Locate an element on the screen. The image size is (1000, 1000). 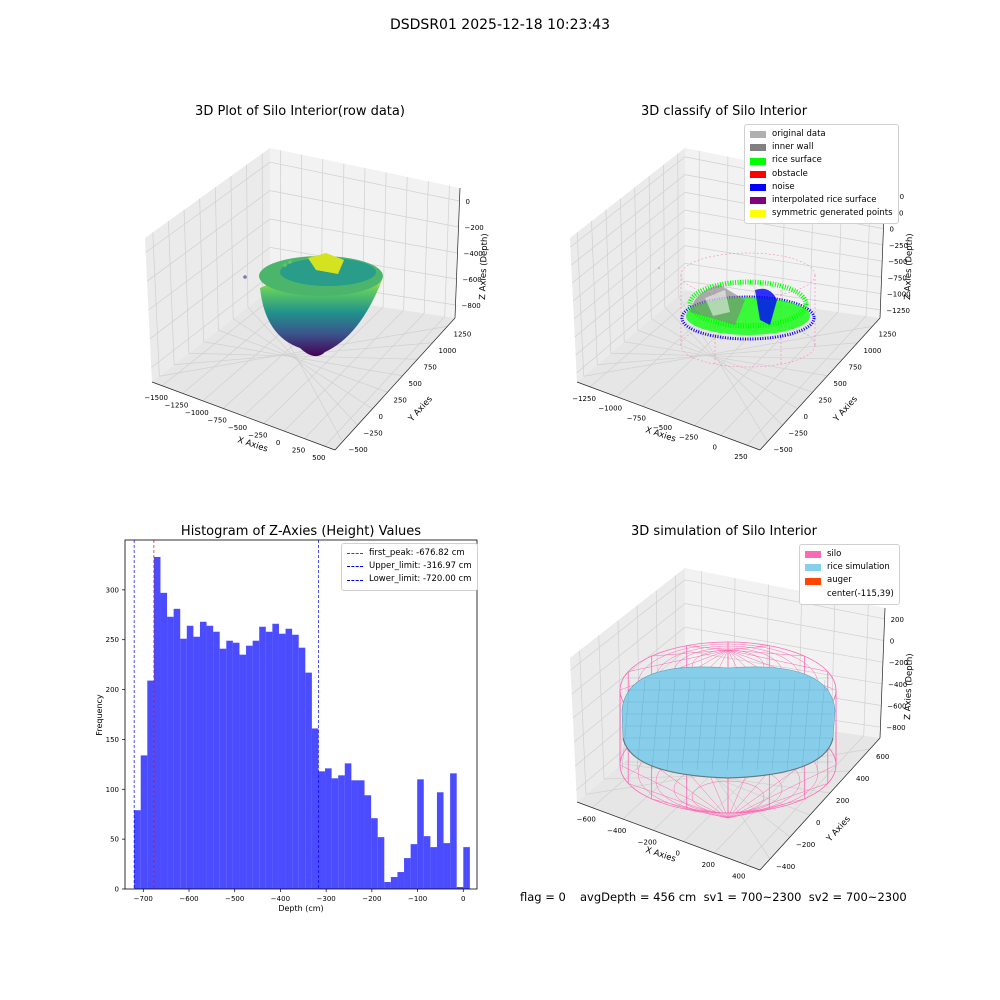
raw-y-tick-label: 1000 is located at coordinates (448, 351).